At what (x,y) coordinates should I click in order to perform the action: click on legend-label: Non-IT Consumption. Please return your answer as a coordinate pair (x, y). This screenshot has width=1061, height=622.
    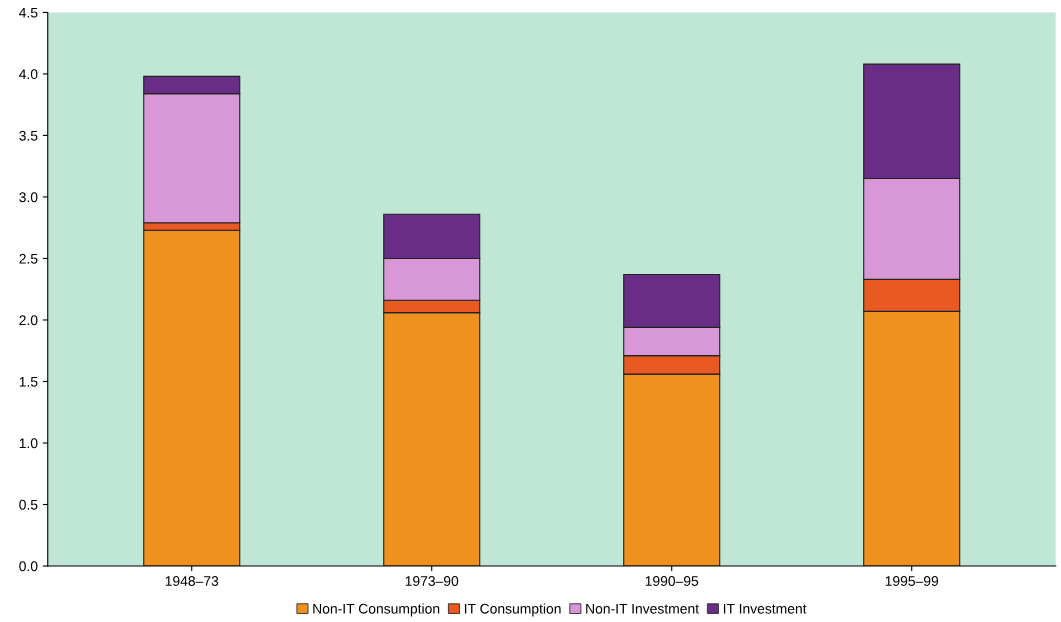
    Looking at the image, I should click on (376, 610).